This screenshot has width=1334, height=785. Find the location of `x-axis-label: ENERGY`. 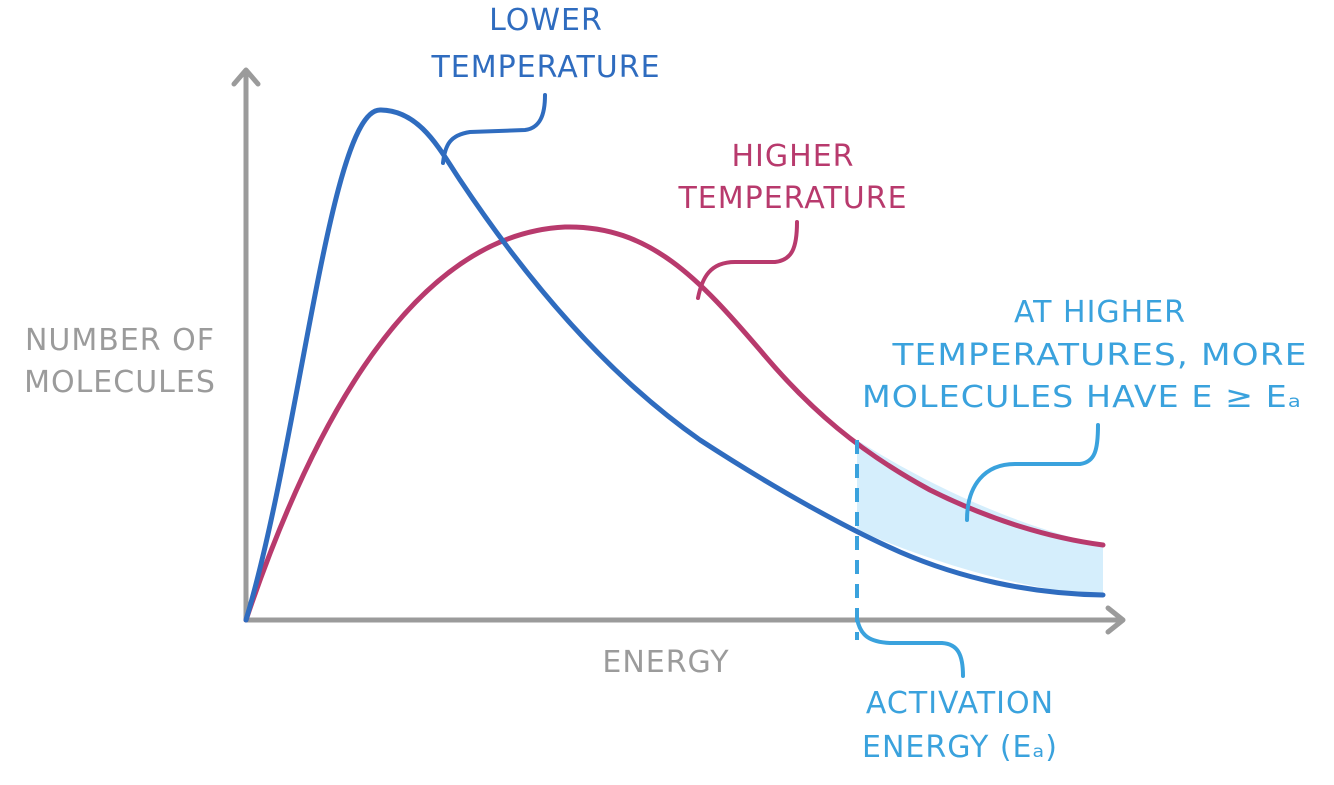

x-axis-label: ENERGY is located at coordinates (665, 662).